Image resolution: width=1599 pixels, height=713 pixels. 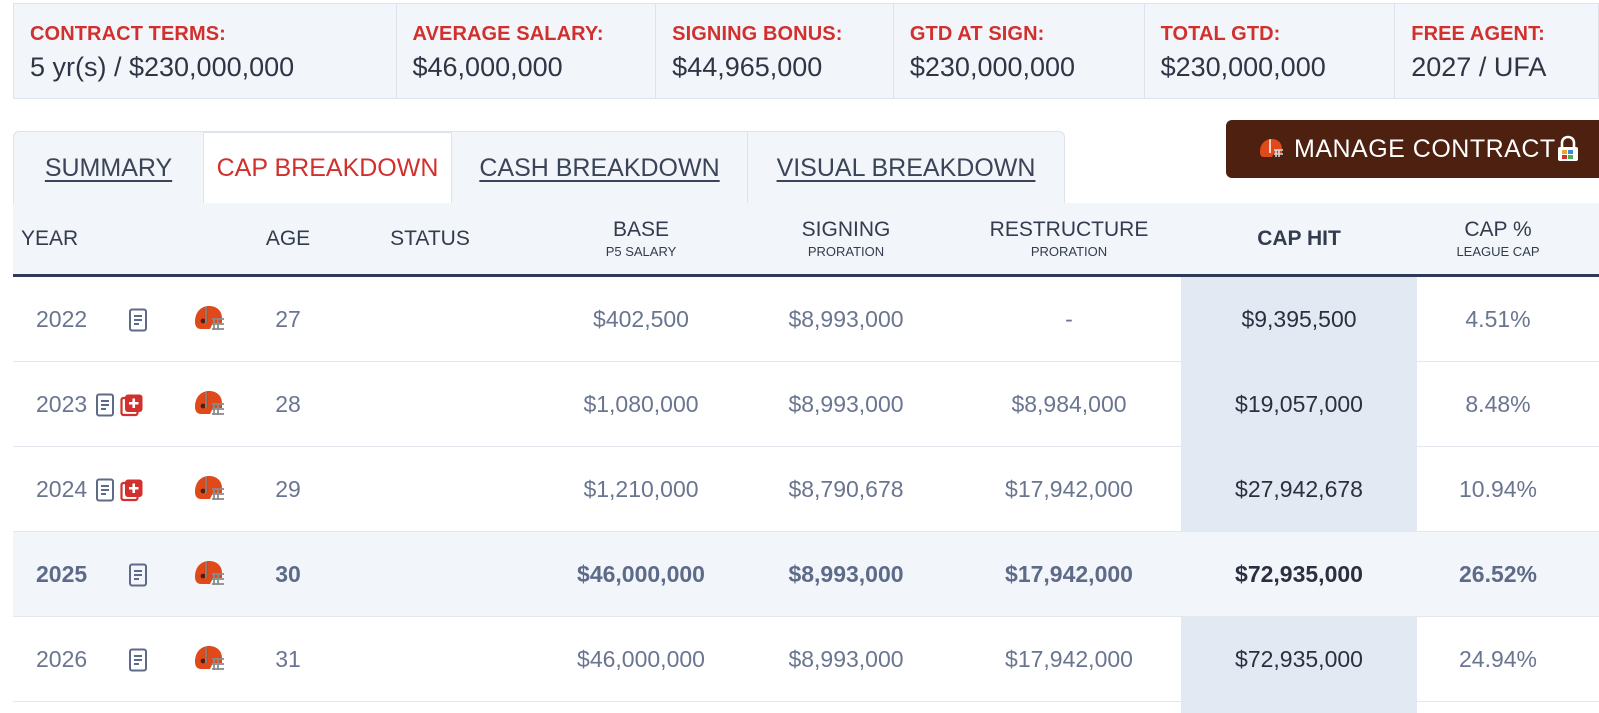 I want to click on manage-contract-button: MANAGE CONTRACT, so click(x=1412, y=149).